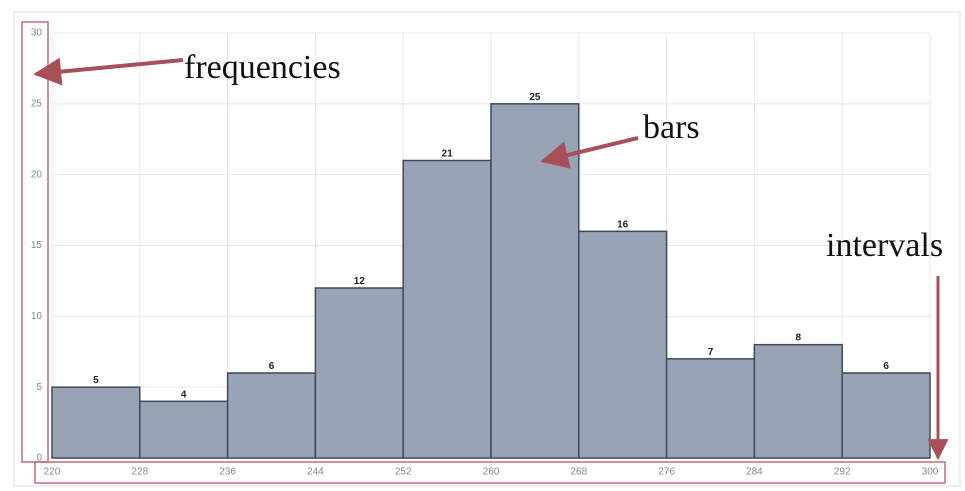 The width and height of the screenshot is (965, 491). Describe the element at coordinates (666, 472) in the screenshot. I see `x-tick-label: 276` at that location.